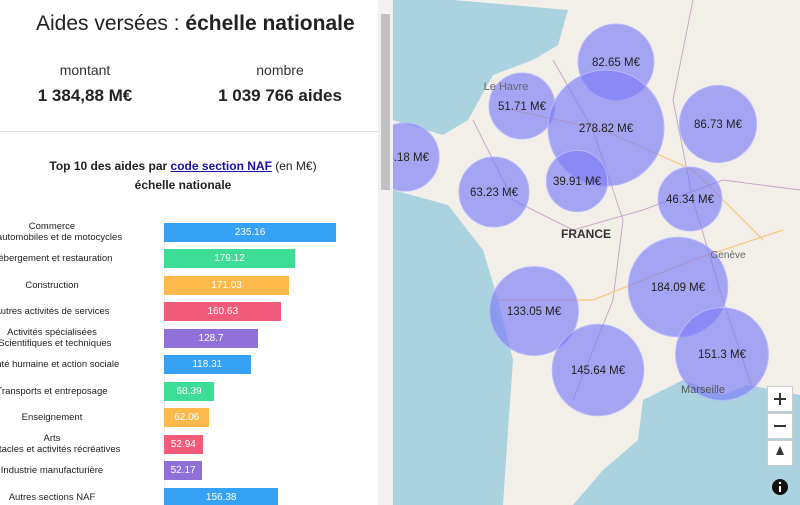  I want to click on zoom-out, so click(780, 426).